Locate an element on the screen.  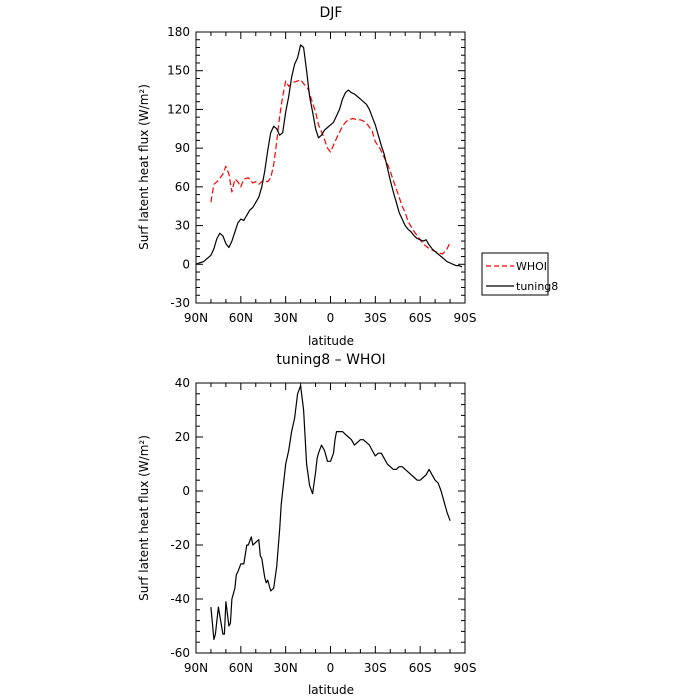
series-line-tuning8 is located at coordinates (329, 156).